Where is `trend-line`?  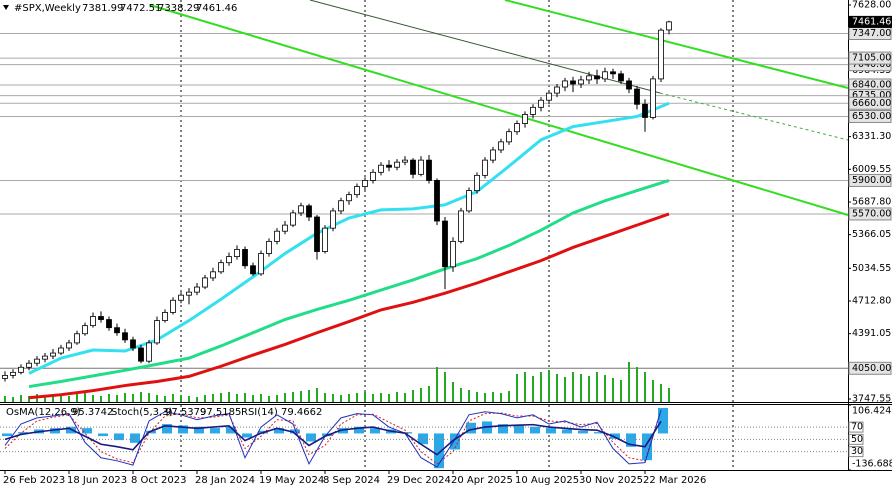
trend-line is located at coordinates (754, 116).